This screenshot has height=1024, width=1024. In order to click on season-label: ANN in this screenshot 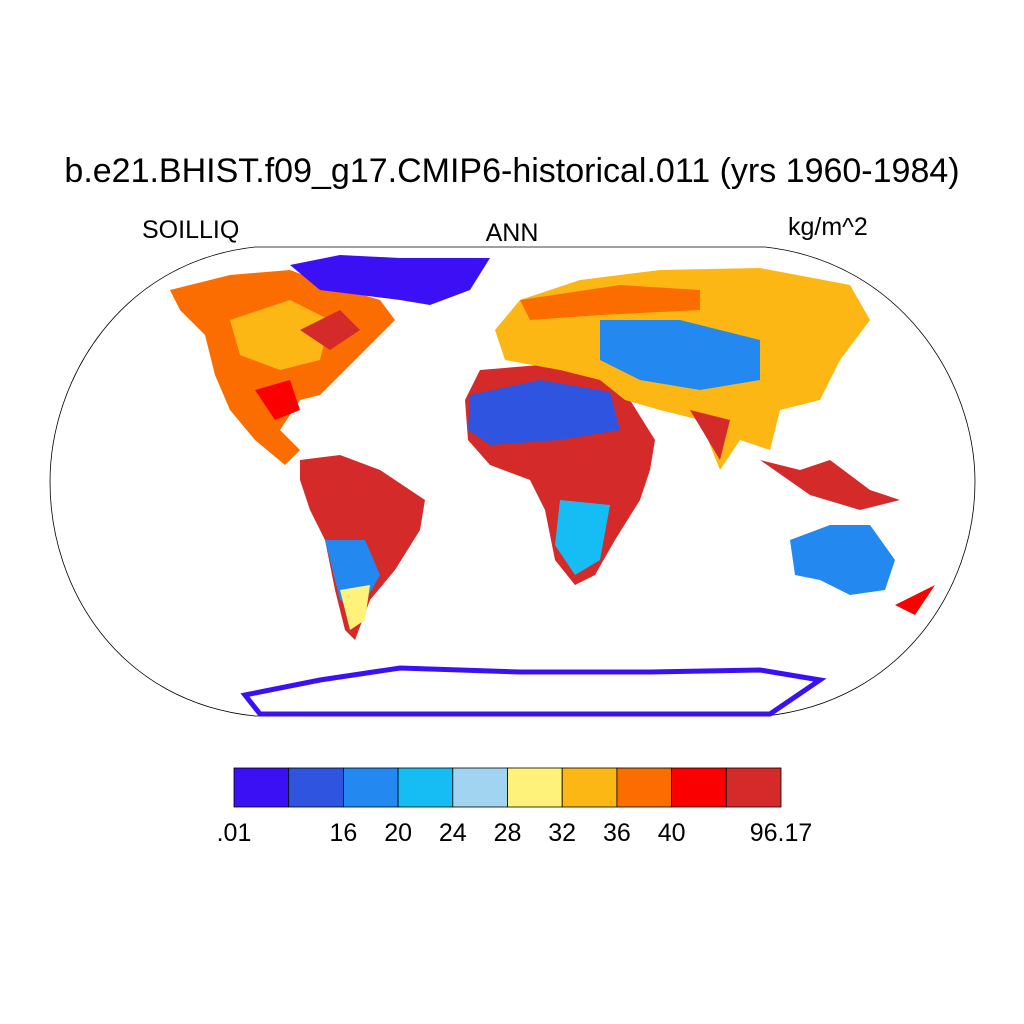, I will do `click(512, 233)`.